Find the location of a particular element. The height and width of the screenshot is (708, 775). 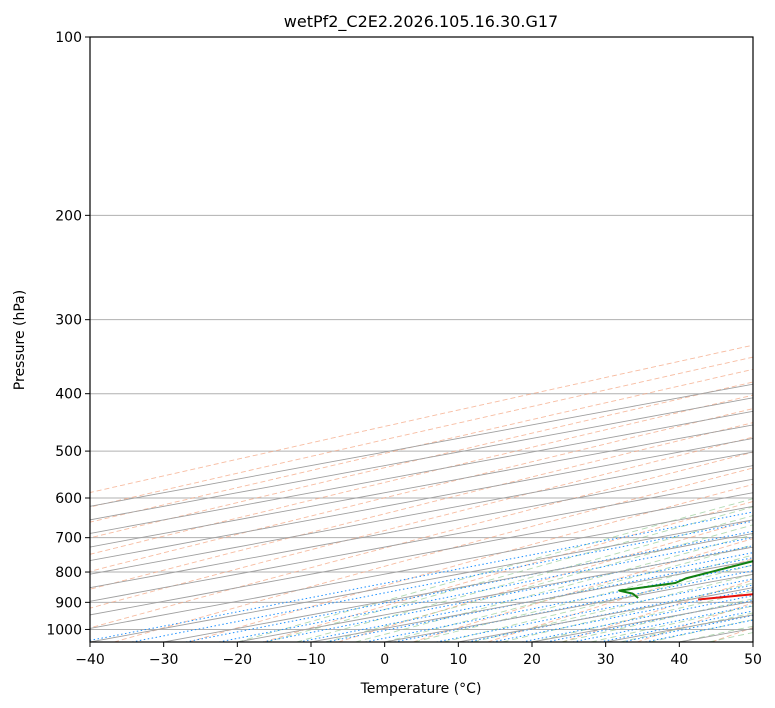

y-tick-label: 900 is located at coordinates (68, 603).